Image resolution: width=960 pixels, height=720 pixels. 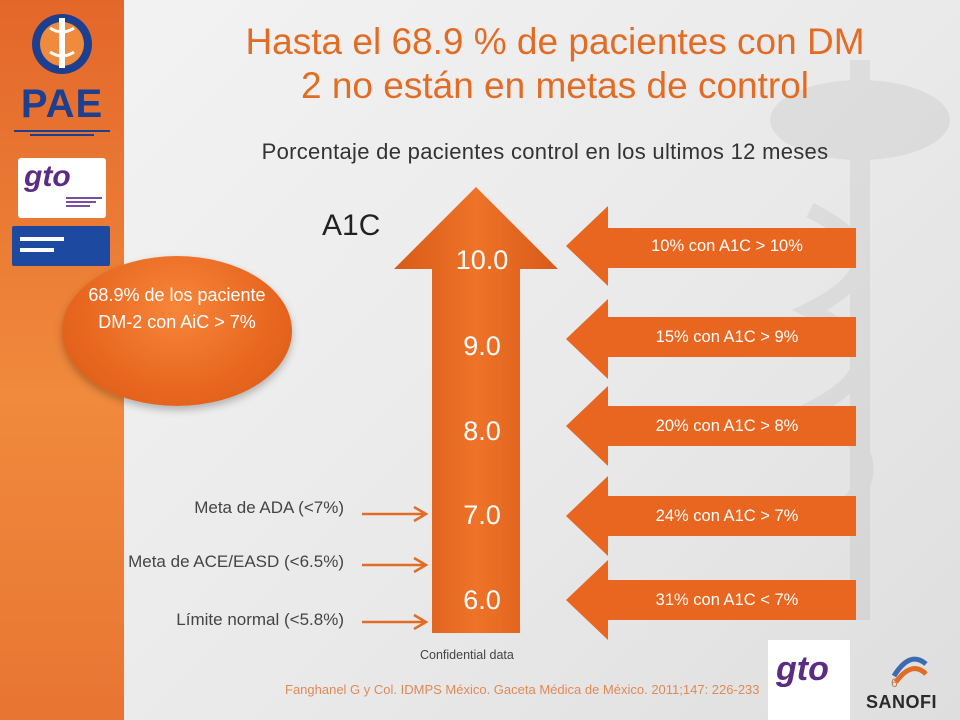 I want to click on scale-value: 8.0, so click(x=482, y=431).